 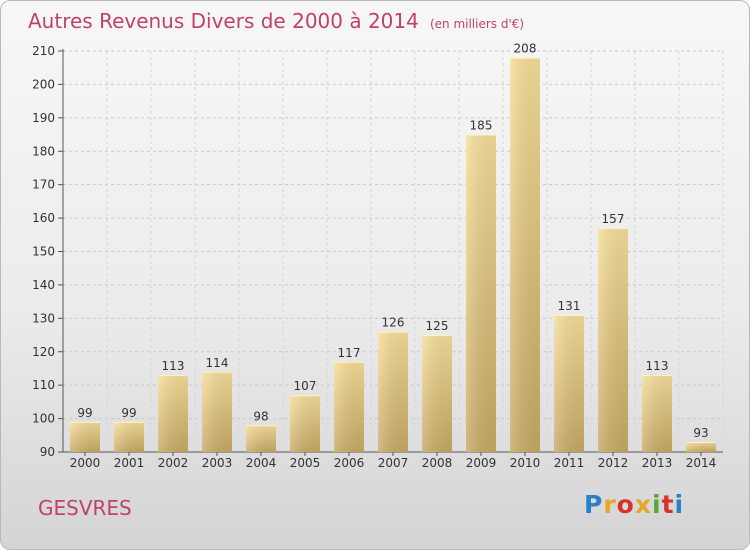 What do you see at coordinates (349, 353) in the screenshot?
I see `value-label: 117` at bounding box center [349, 353].